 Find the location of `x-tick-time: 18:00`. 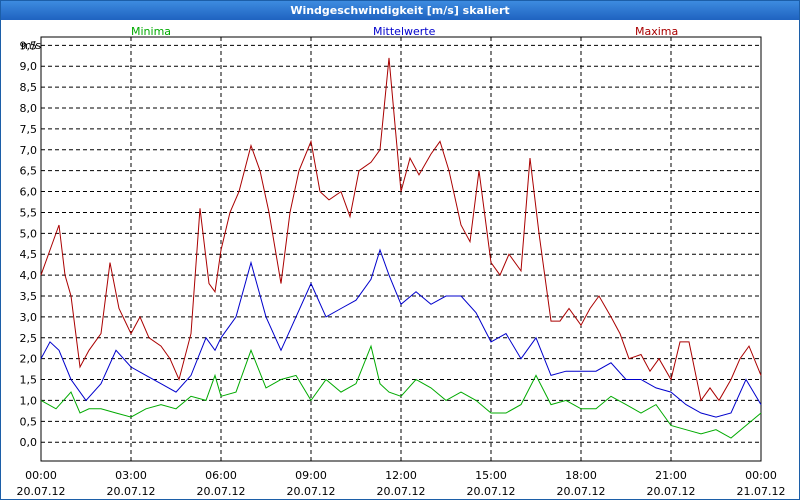

x-tick-time: 18:00 is located at coordinates (581, 475).